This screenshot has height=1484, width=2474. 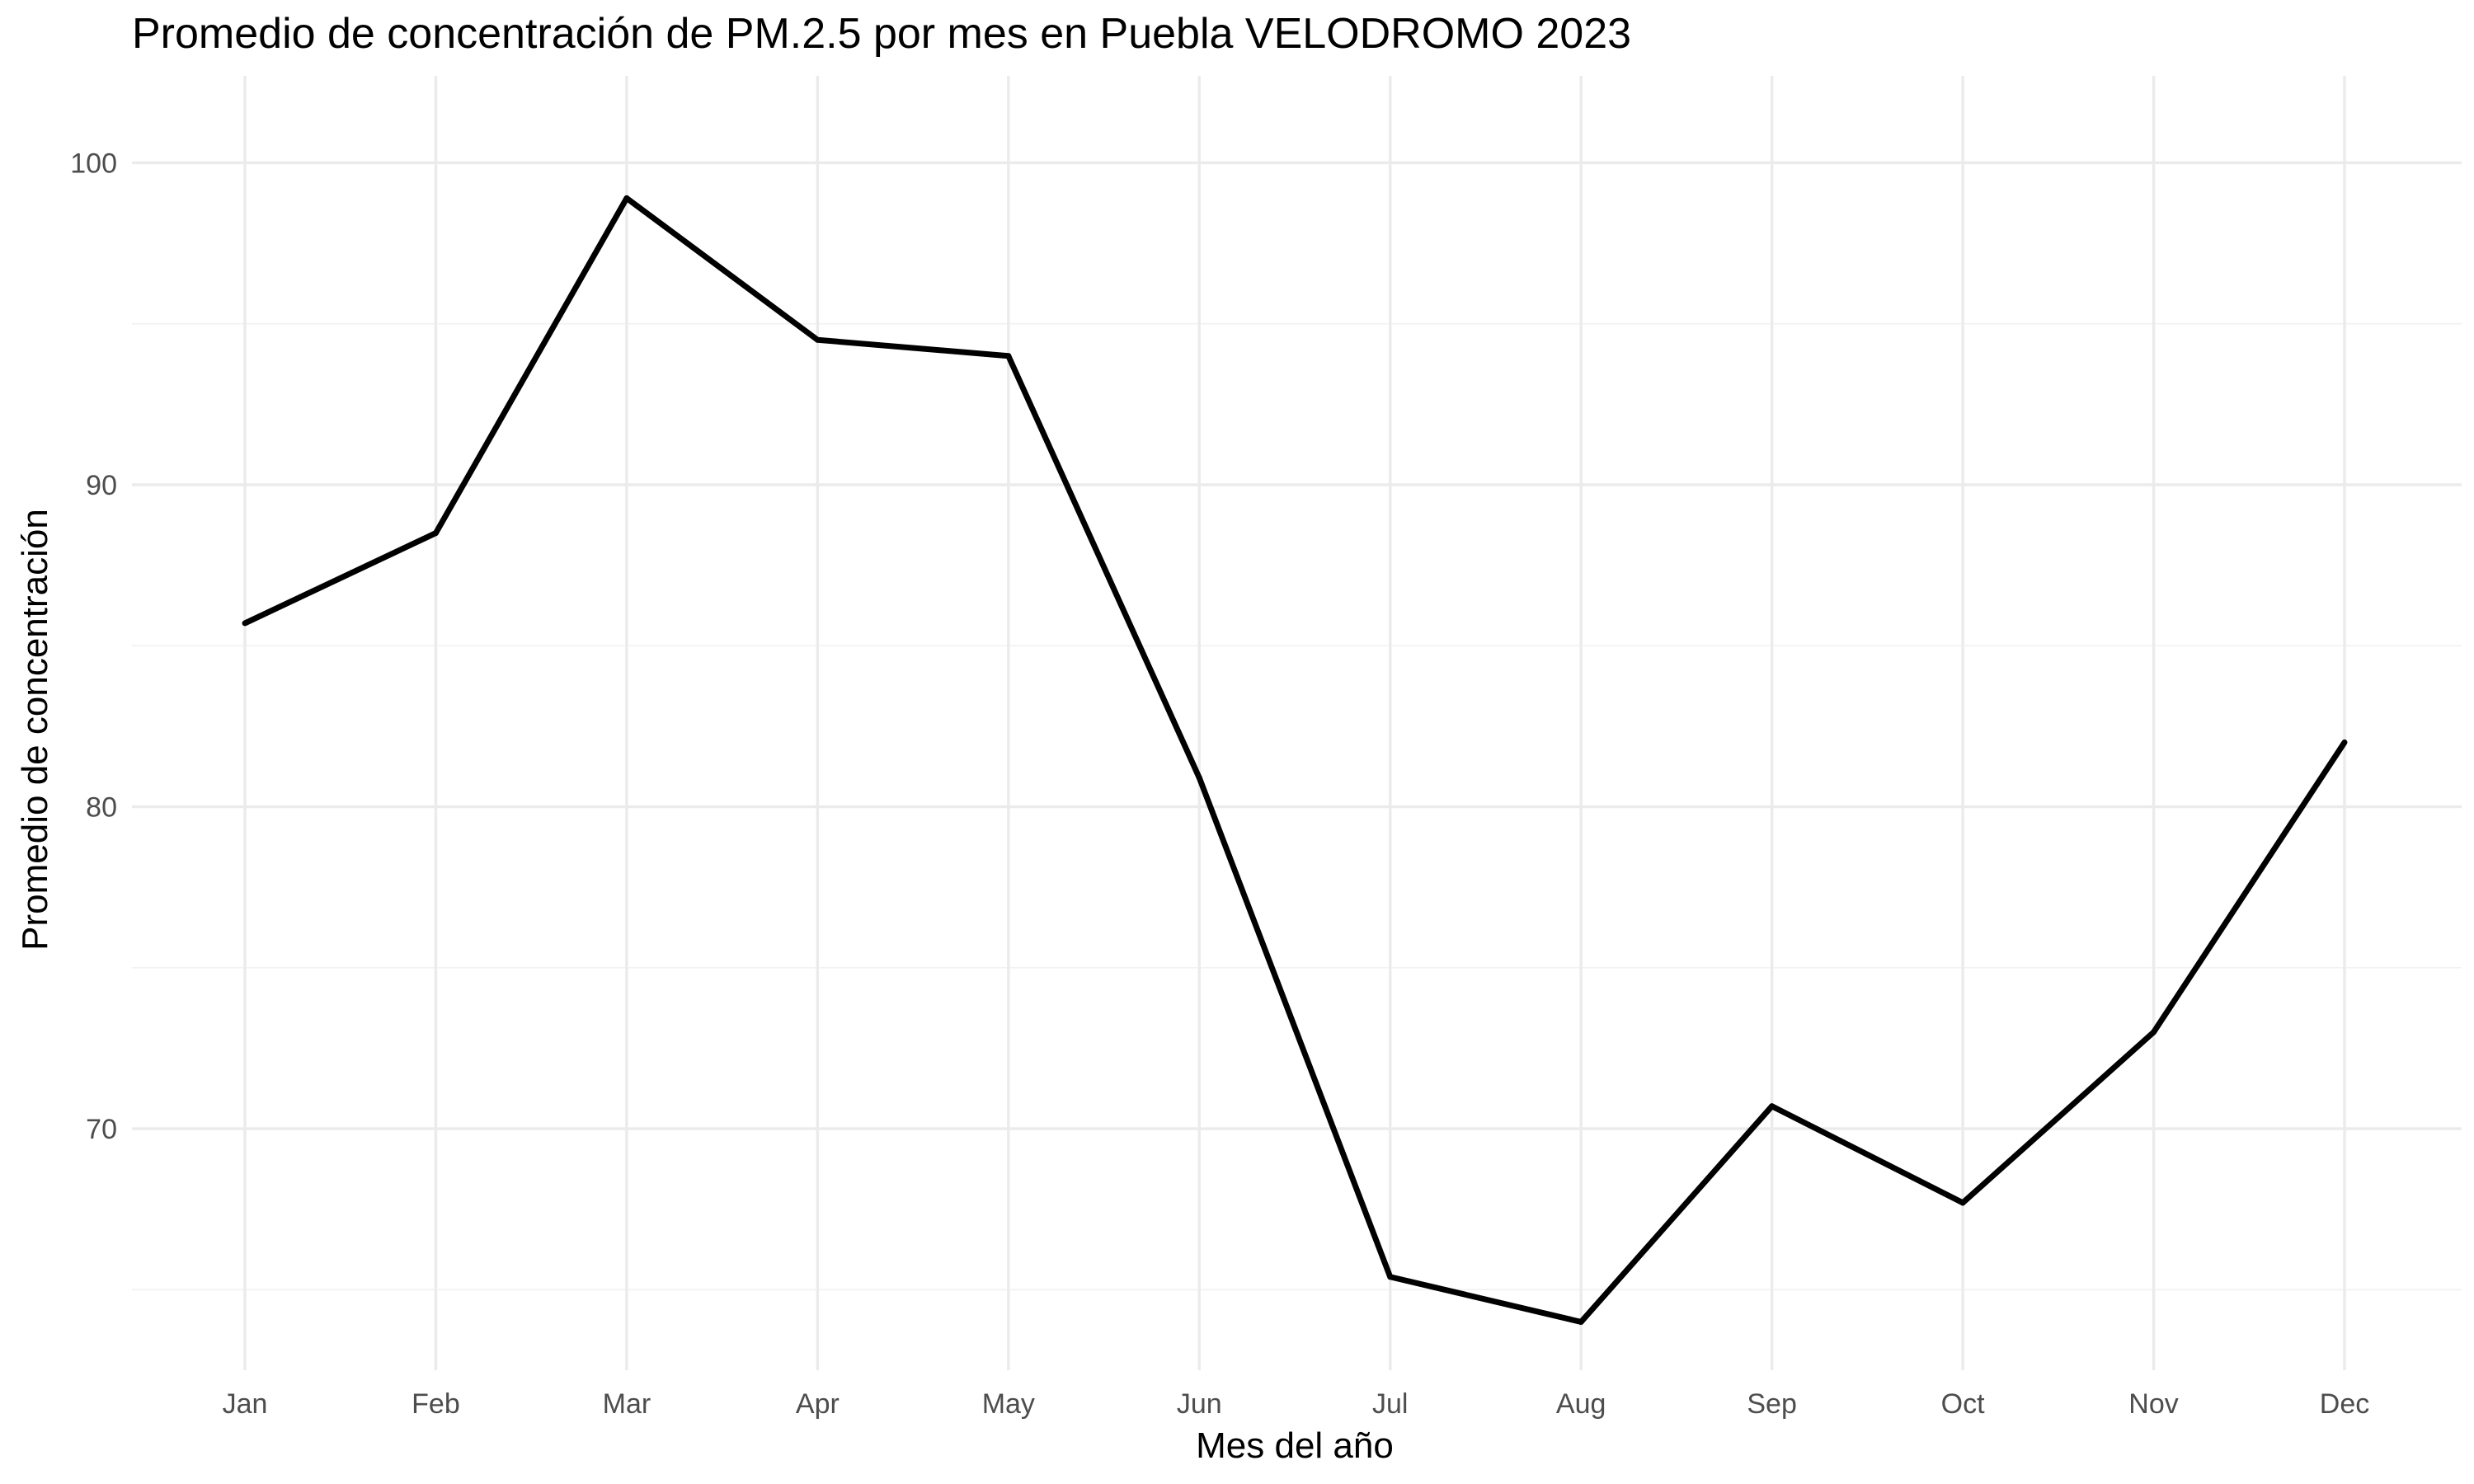 I want to click on x-tick-label: May, so click(x=1008, y=1404).